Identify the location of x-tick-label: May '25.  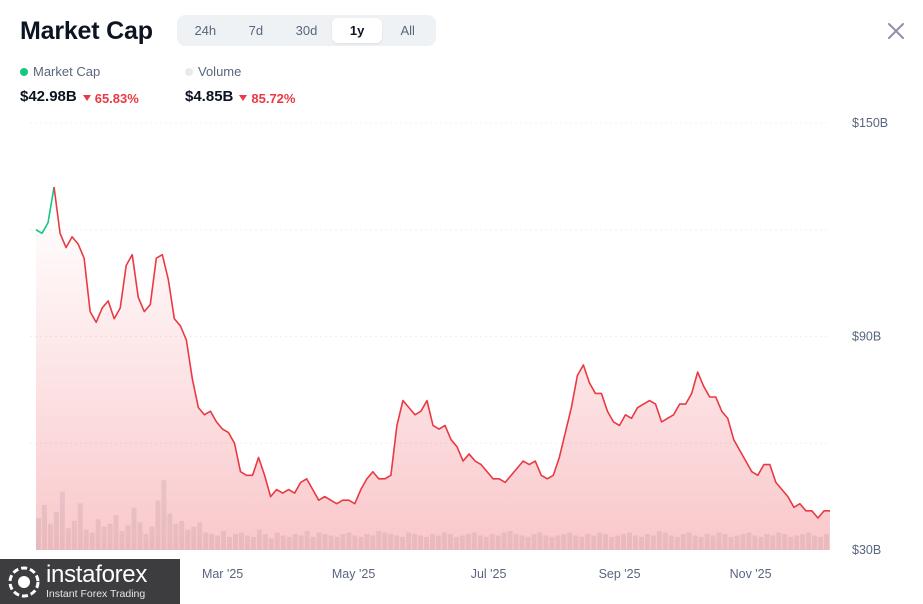
(353, 574).